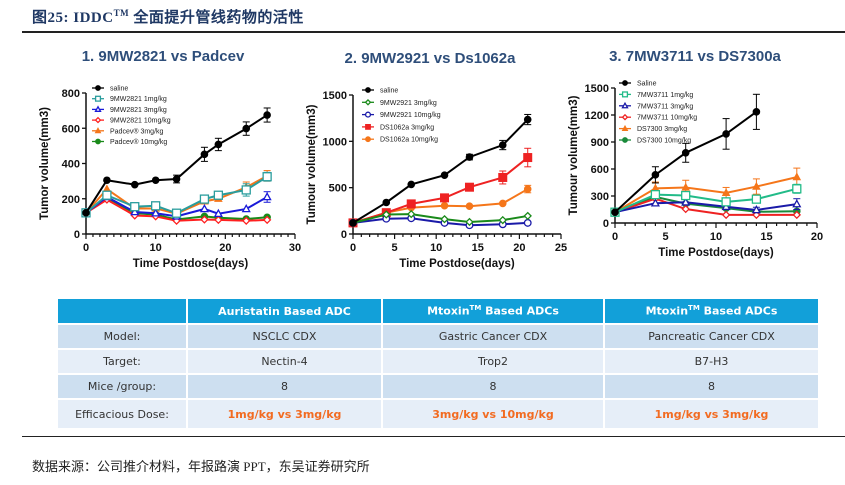 This screenshot has height=485, width=845. Describe the element at coordinates (73, 18) in the screenshot. I see `figure-title-prefix: 图25: IDDC` at that location.